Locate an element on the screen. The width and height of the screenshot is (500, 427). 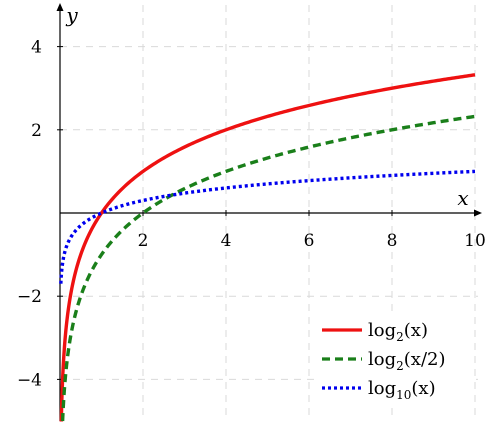
legend: log2(x) log2(x/2) log10(x) is located at coordinates (394, 360).